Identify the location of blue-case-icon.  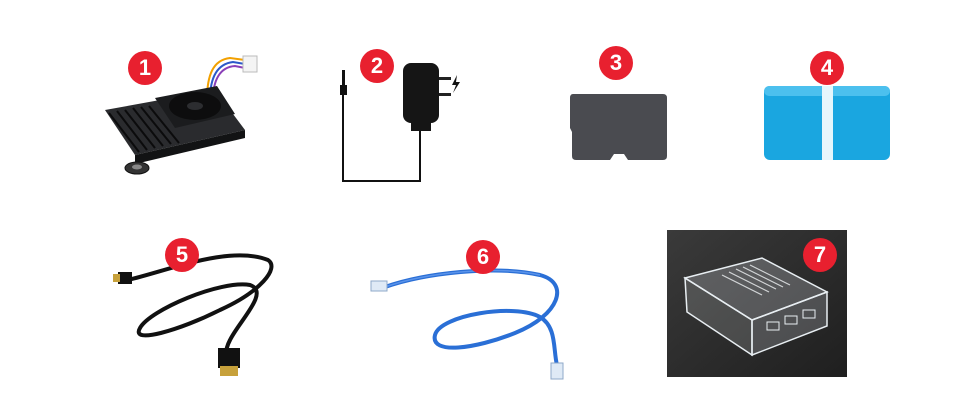
(827, 123).